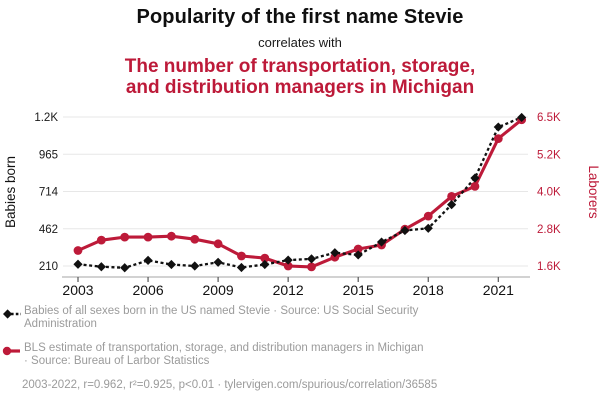  What do you see at coordinates (549, 118) in the screenshot?
I see `right-axis-tick-label: 6.5K` at bounding box center [549, 118].